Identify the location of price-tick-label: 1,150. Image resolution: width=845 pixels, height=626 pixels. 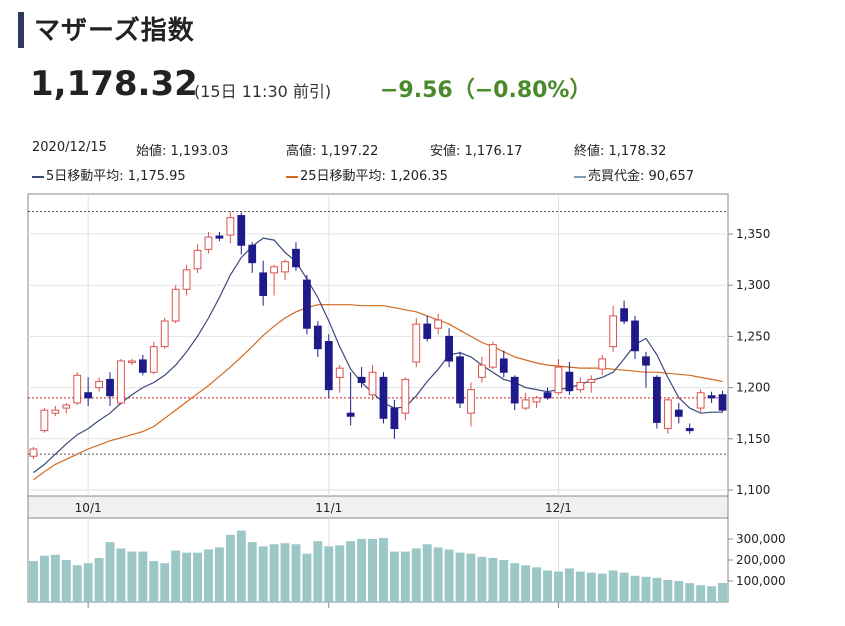
(753, 439).